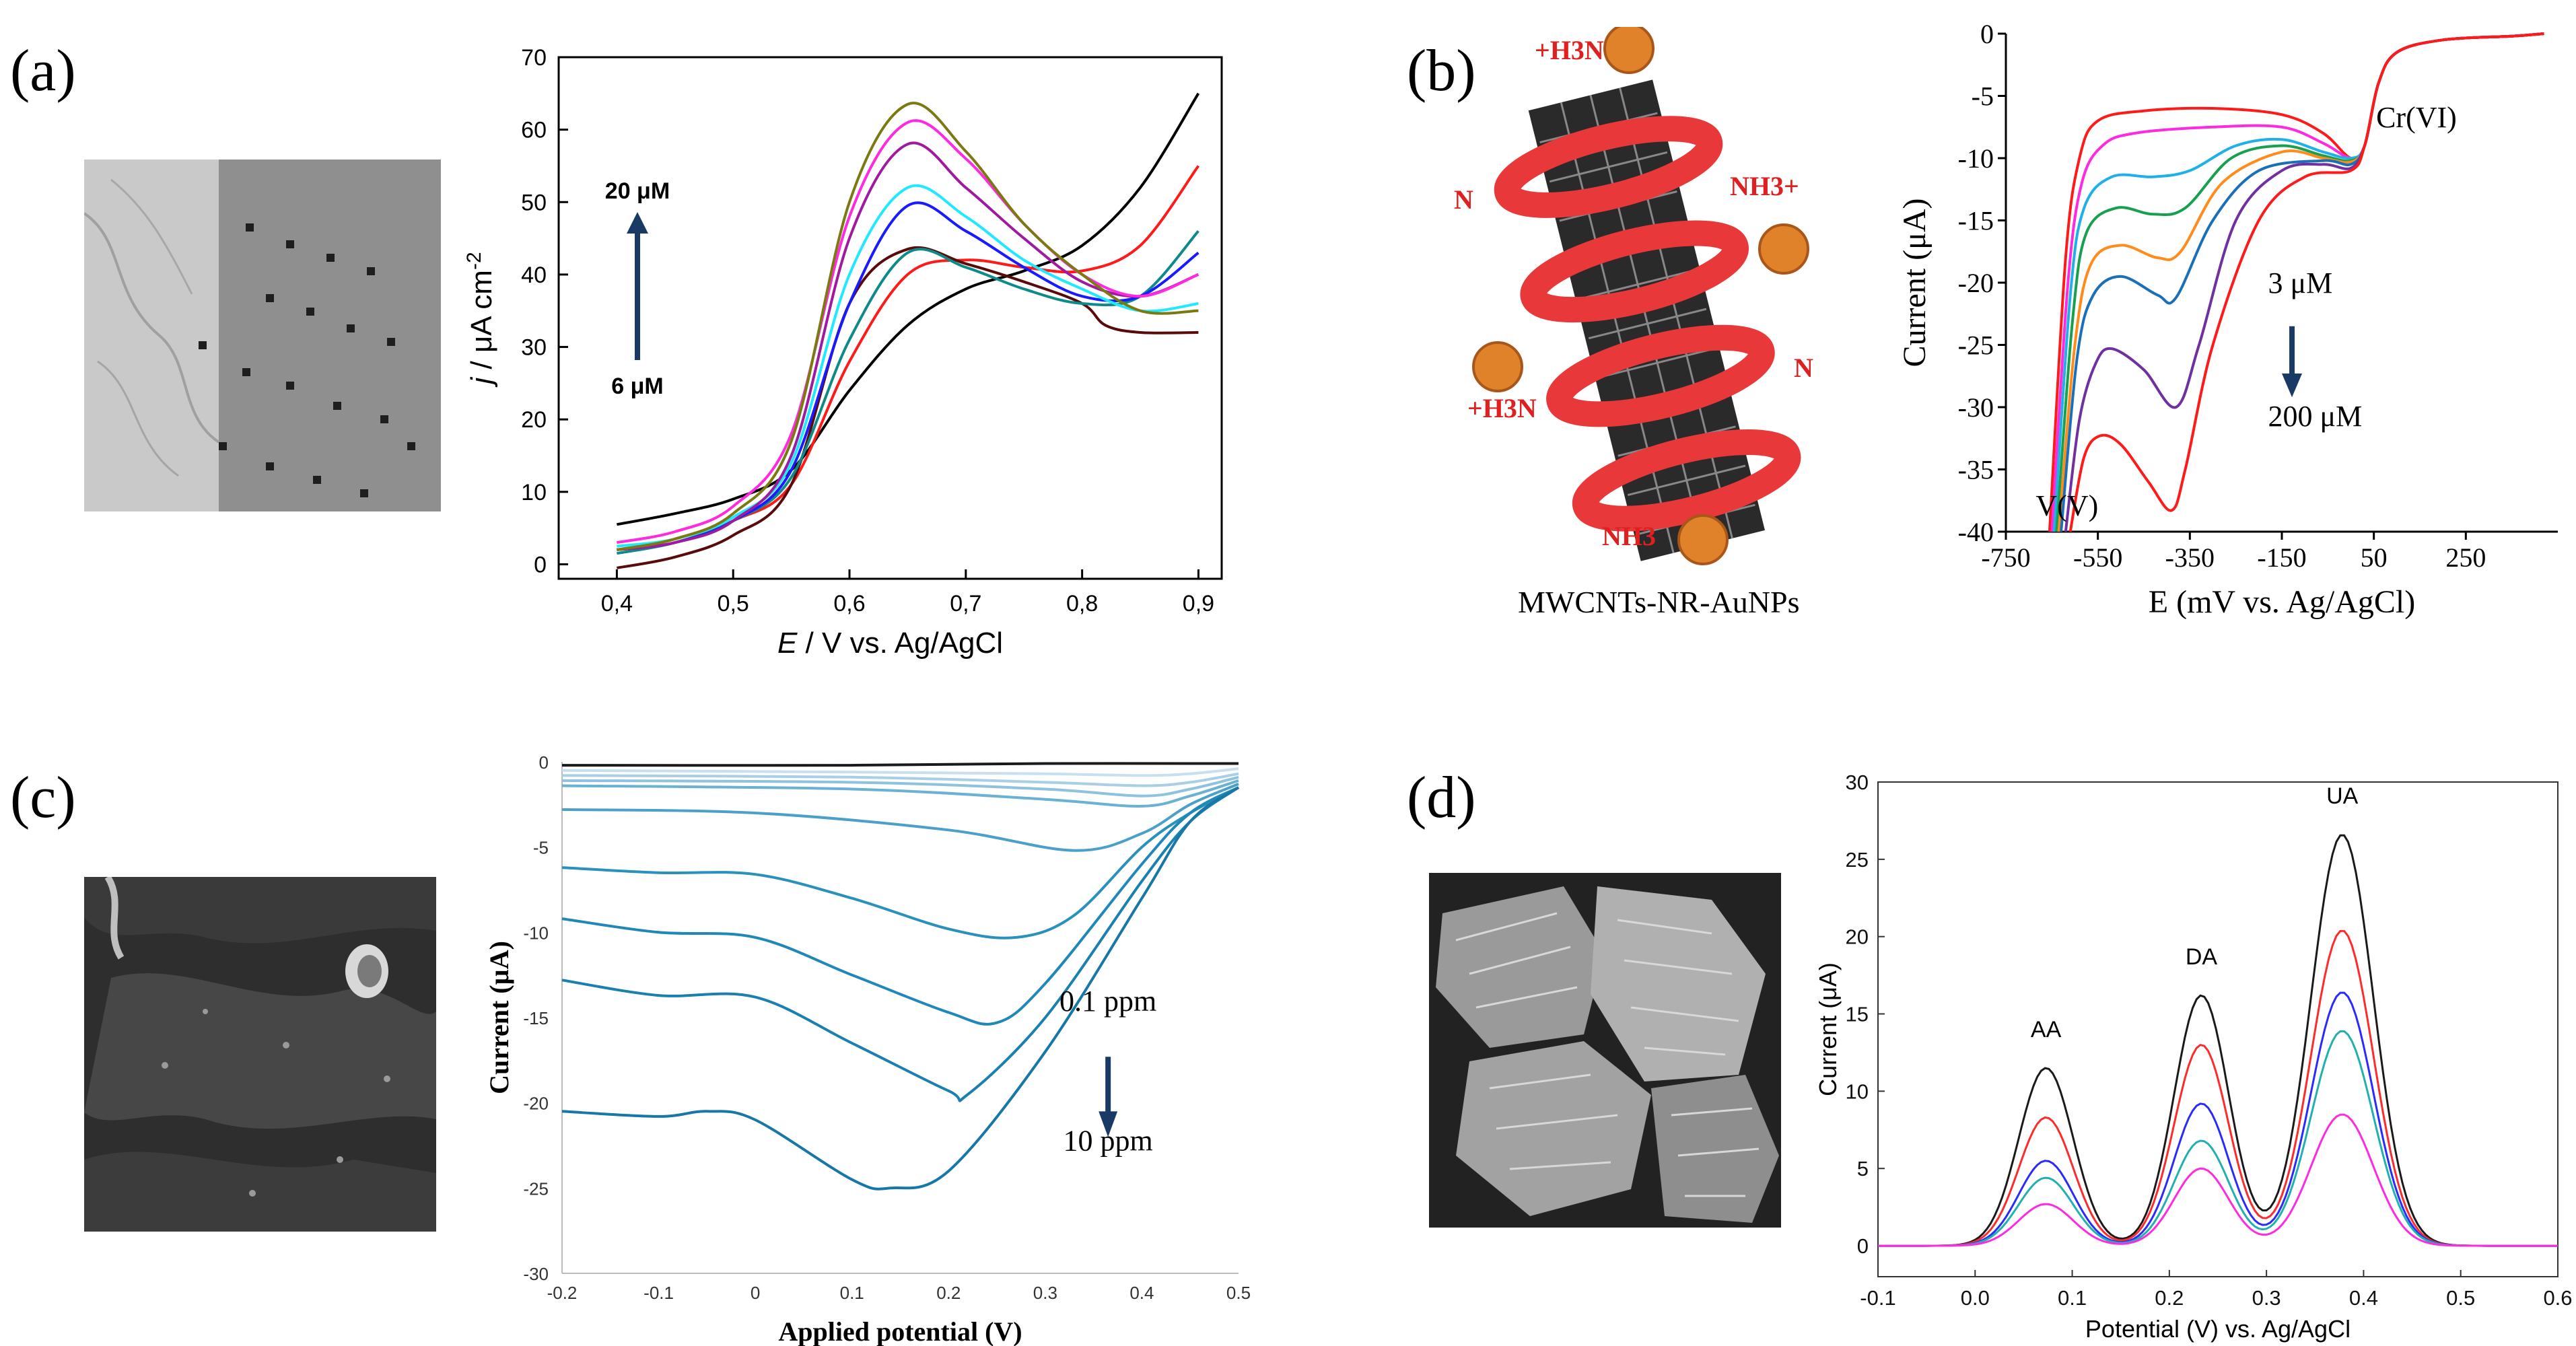 The image size is (2576, 1346). I want to click on y-tick-label: -15, so click(536, 1018).